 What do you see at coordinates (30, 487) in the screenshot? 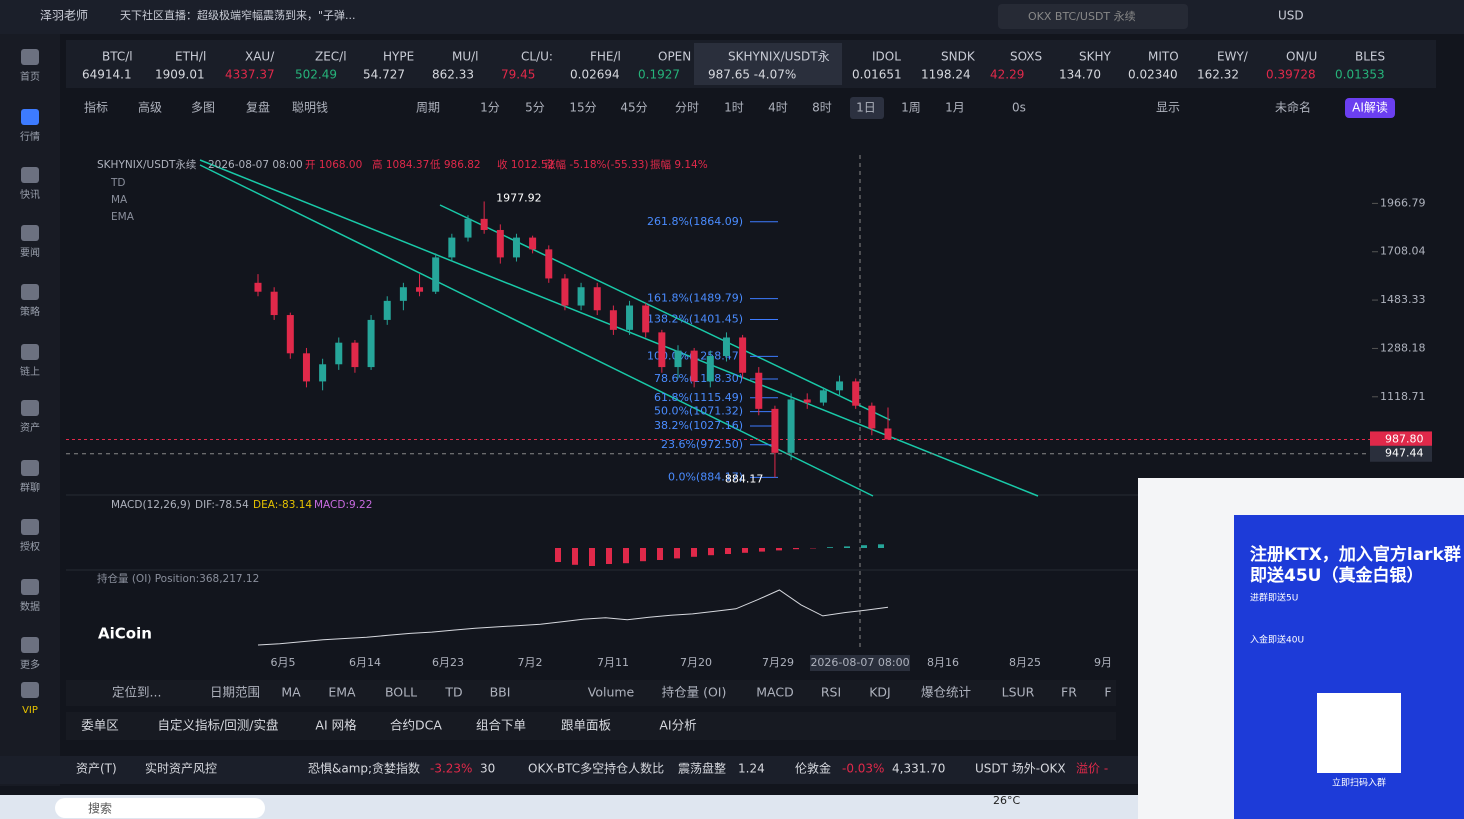
I see `sidebar-label: 群聊` at bounding box center [30, 487].